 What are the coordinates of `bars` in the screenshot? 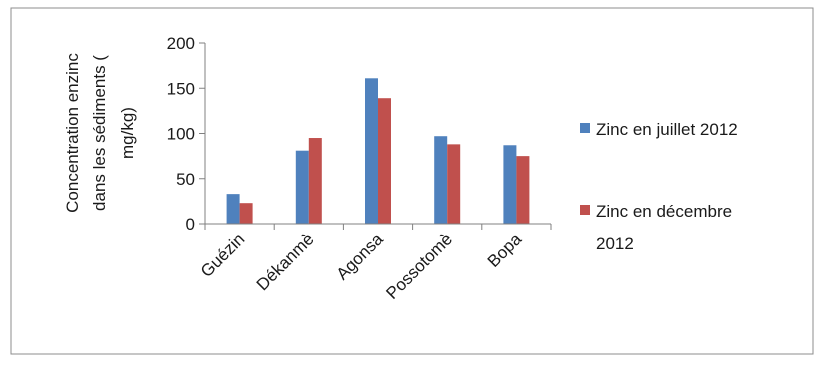 It's located at (378, 151).